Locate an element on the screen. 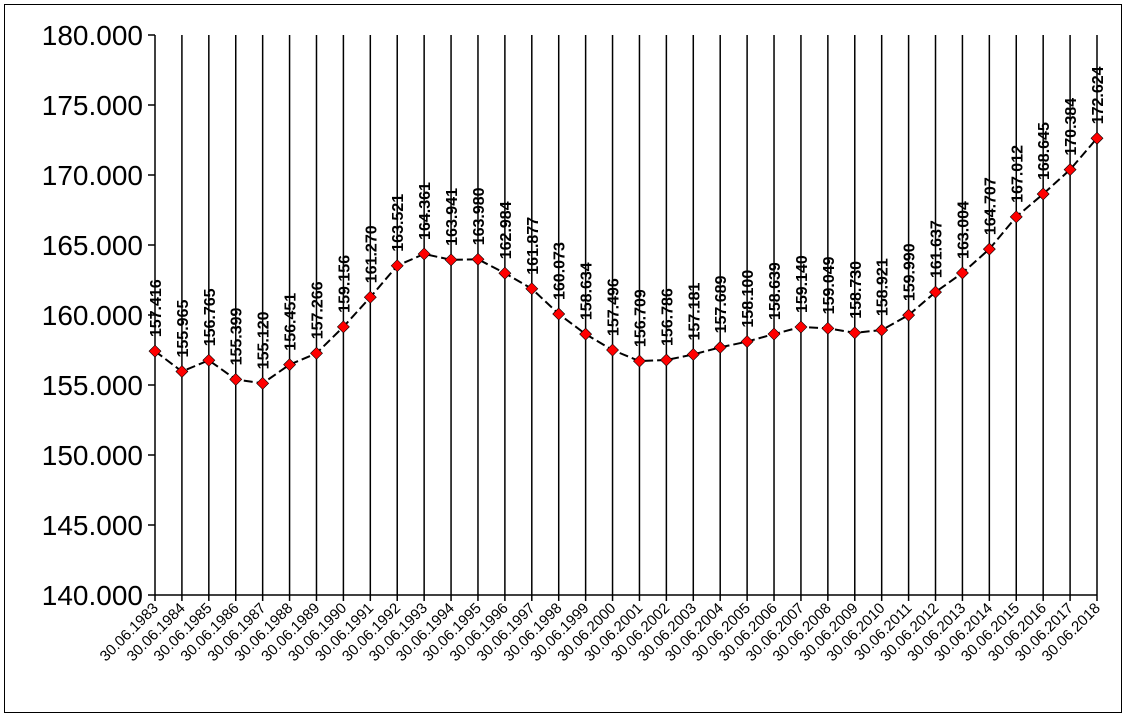 This screenshot has height=717, width=1126. data-label: 161.877 is located at coordinates (533, 246).